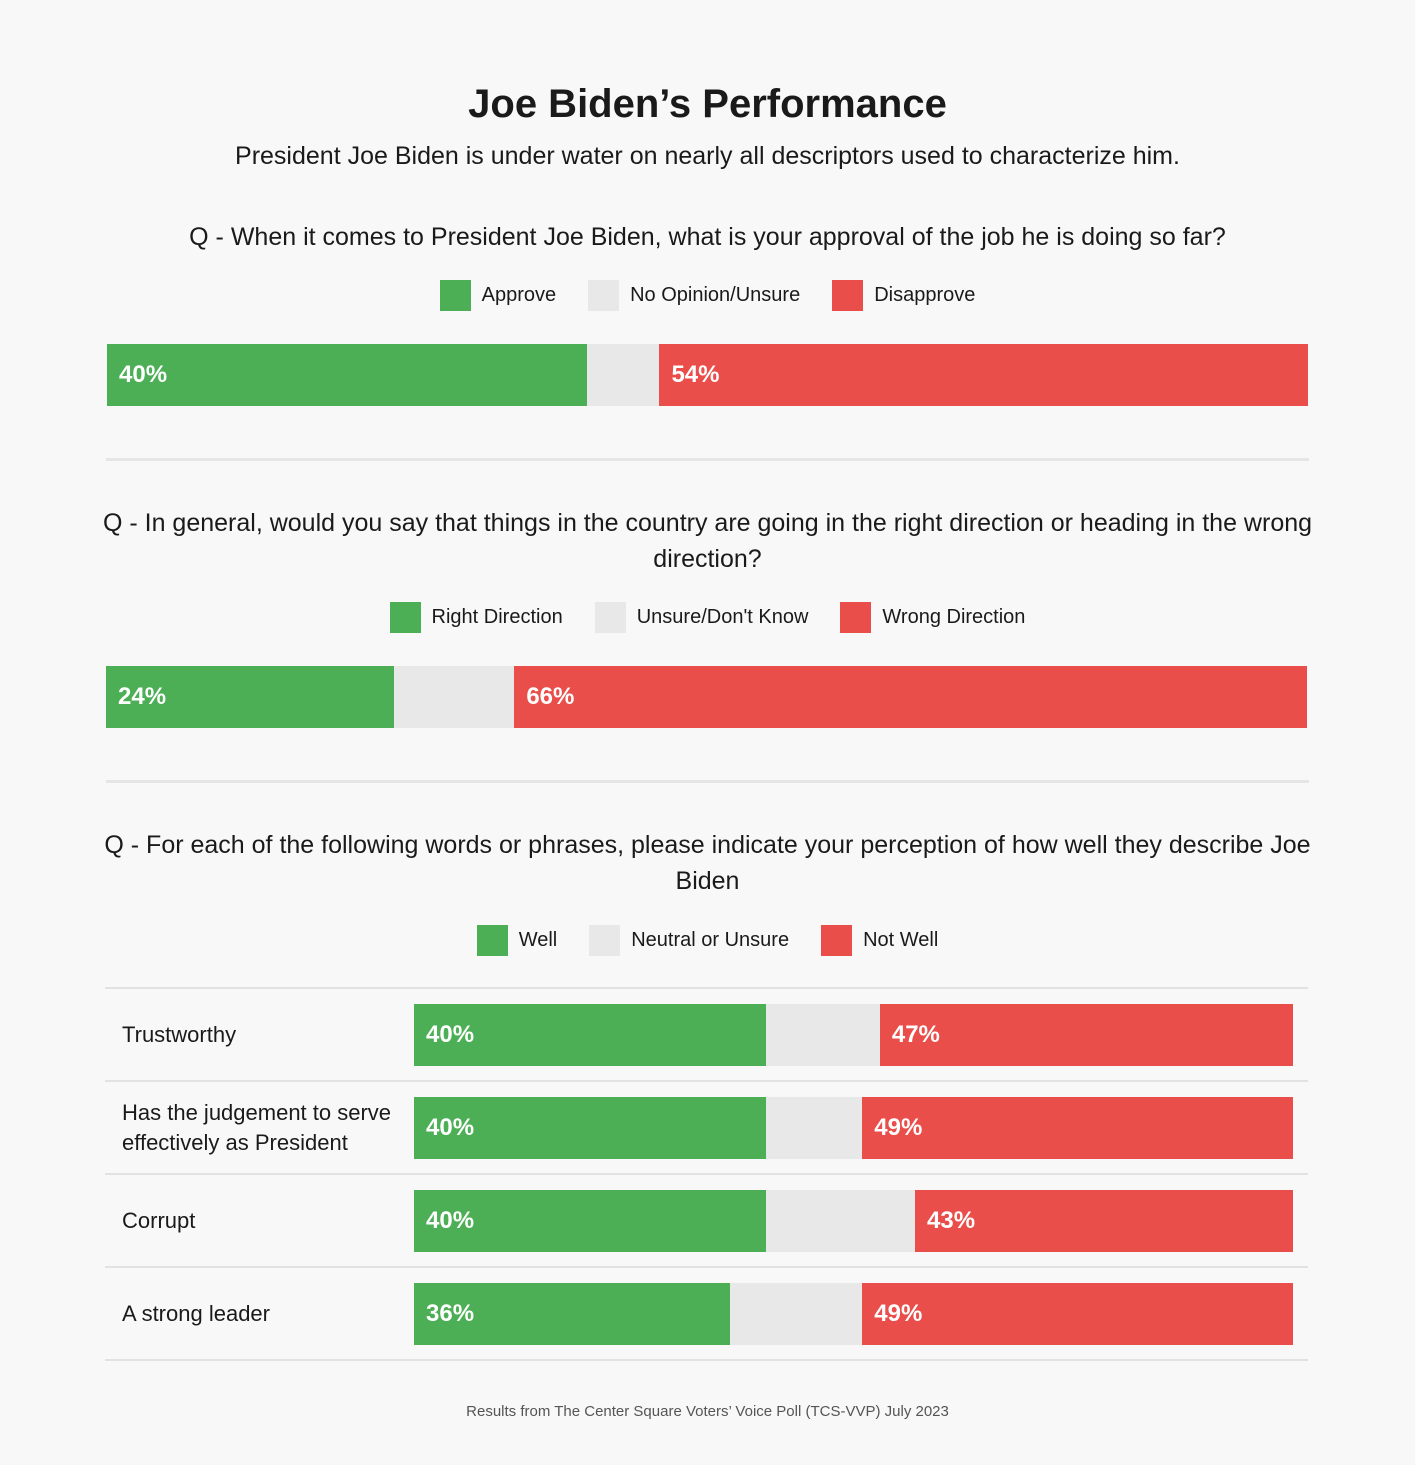  What do you see at coordinates (901, 940) in the screenshot?
I see `legend-label: Not Well` at bounding box center [901, 940].